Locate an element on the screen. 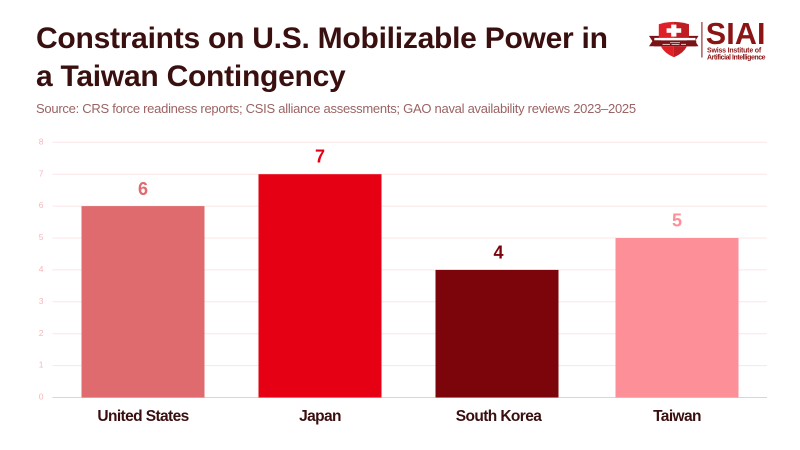  svg-text: Artificial Intelligence is located at coordinates (736, 57).